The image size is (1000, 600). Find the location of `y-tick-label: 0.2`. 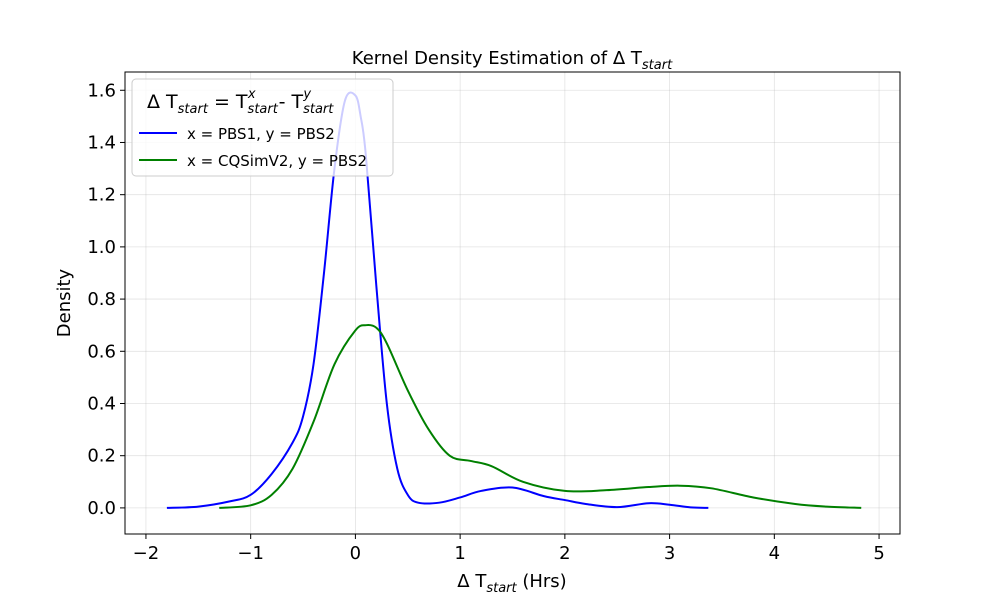

y-tick-label: 0.2 is located at coordinates (101, 456).